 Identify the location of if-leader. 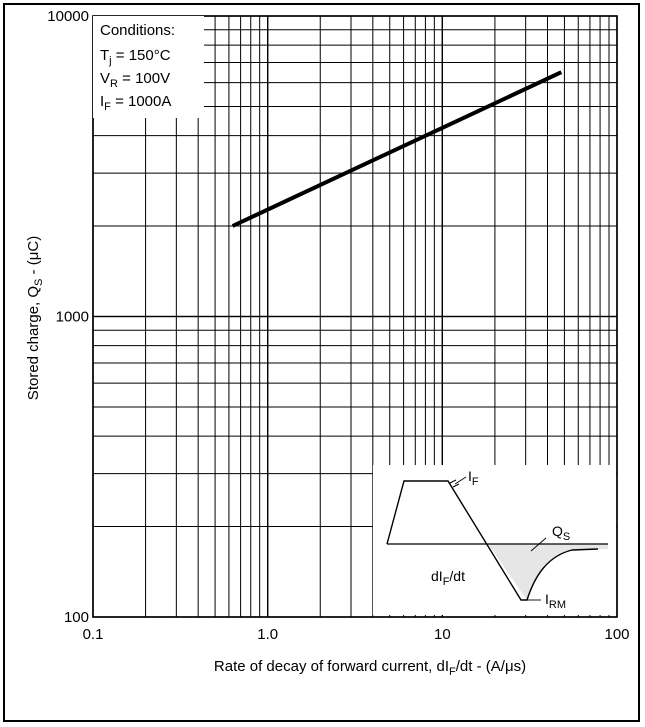
(460, 480).